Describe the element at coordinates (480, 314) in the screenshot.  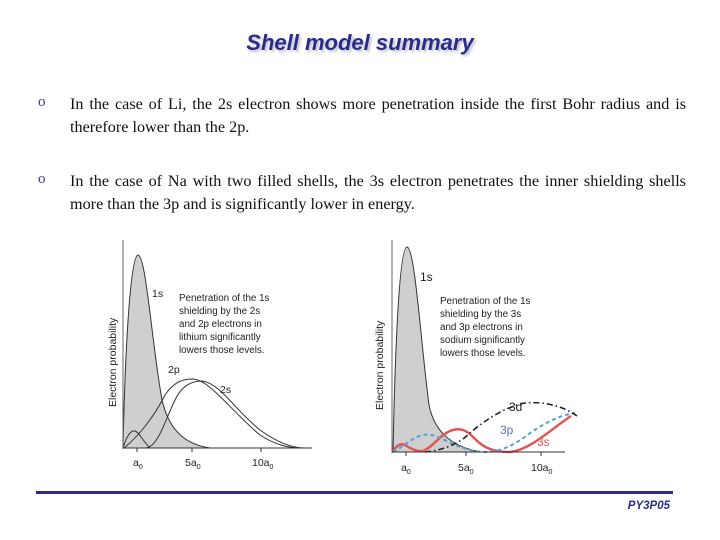
I see `caption-line: shielding by the 3s` at that location.